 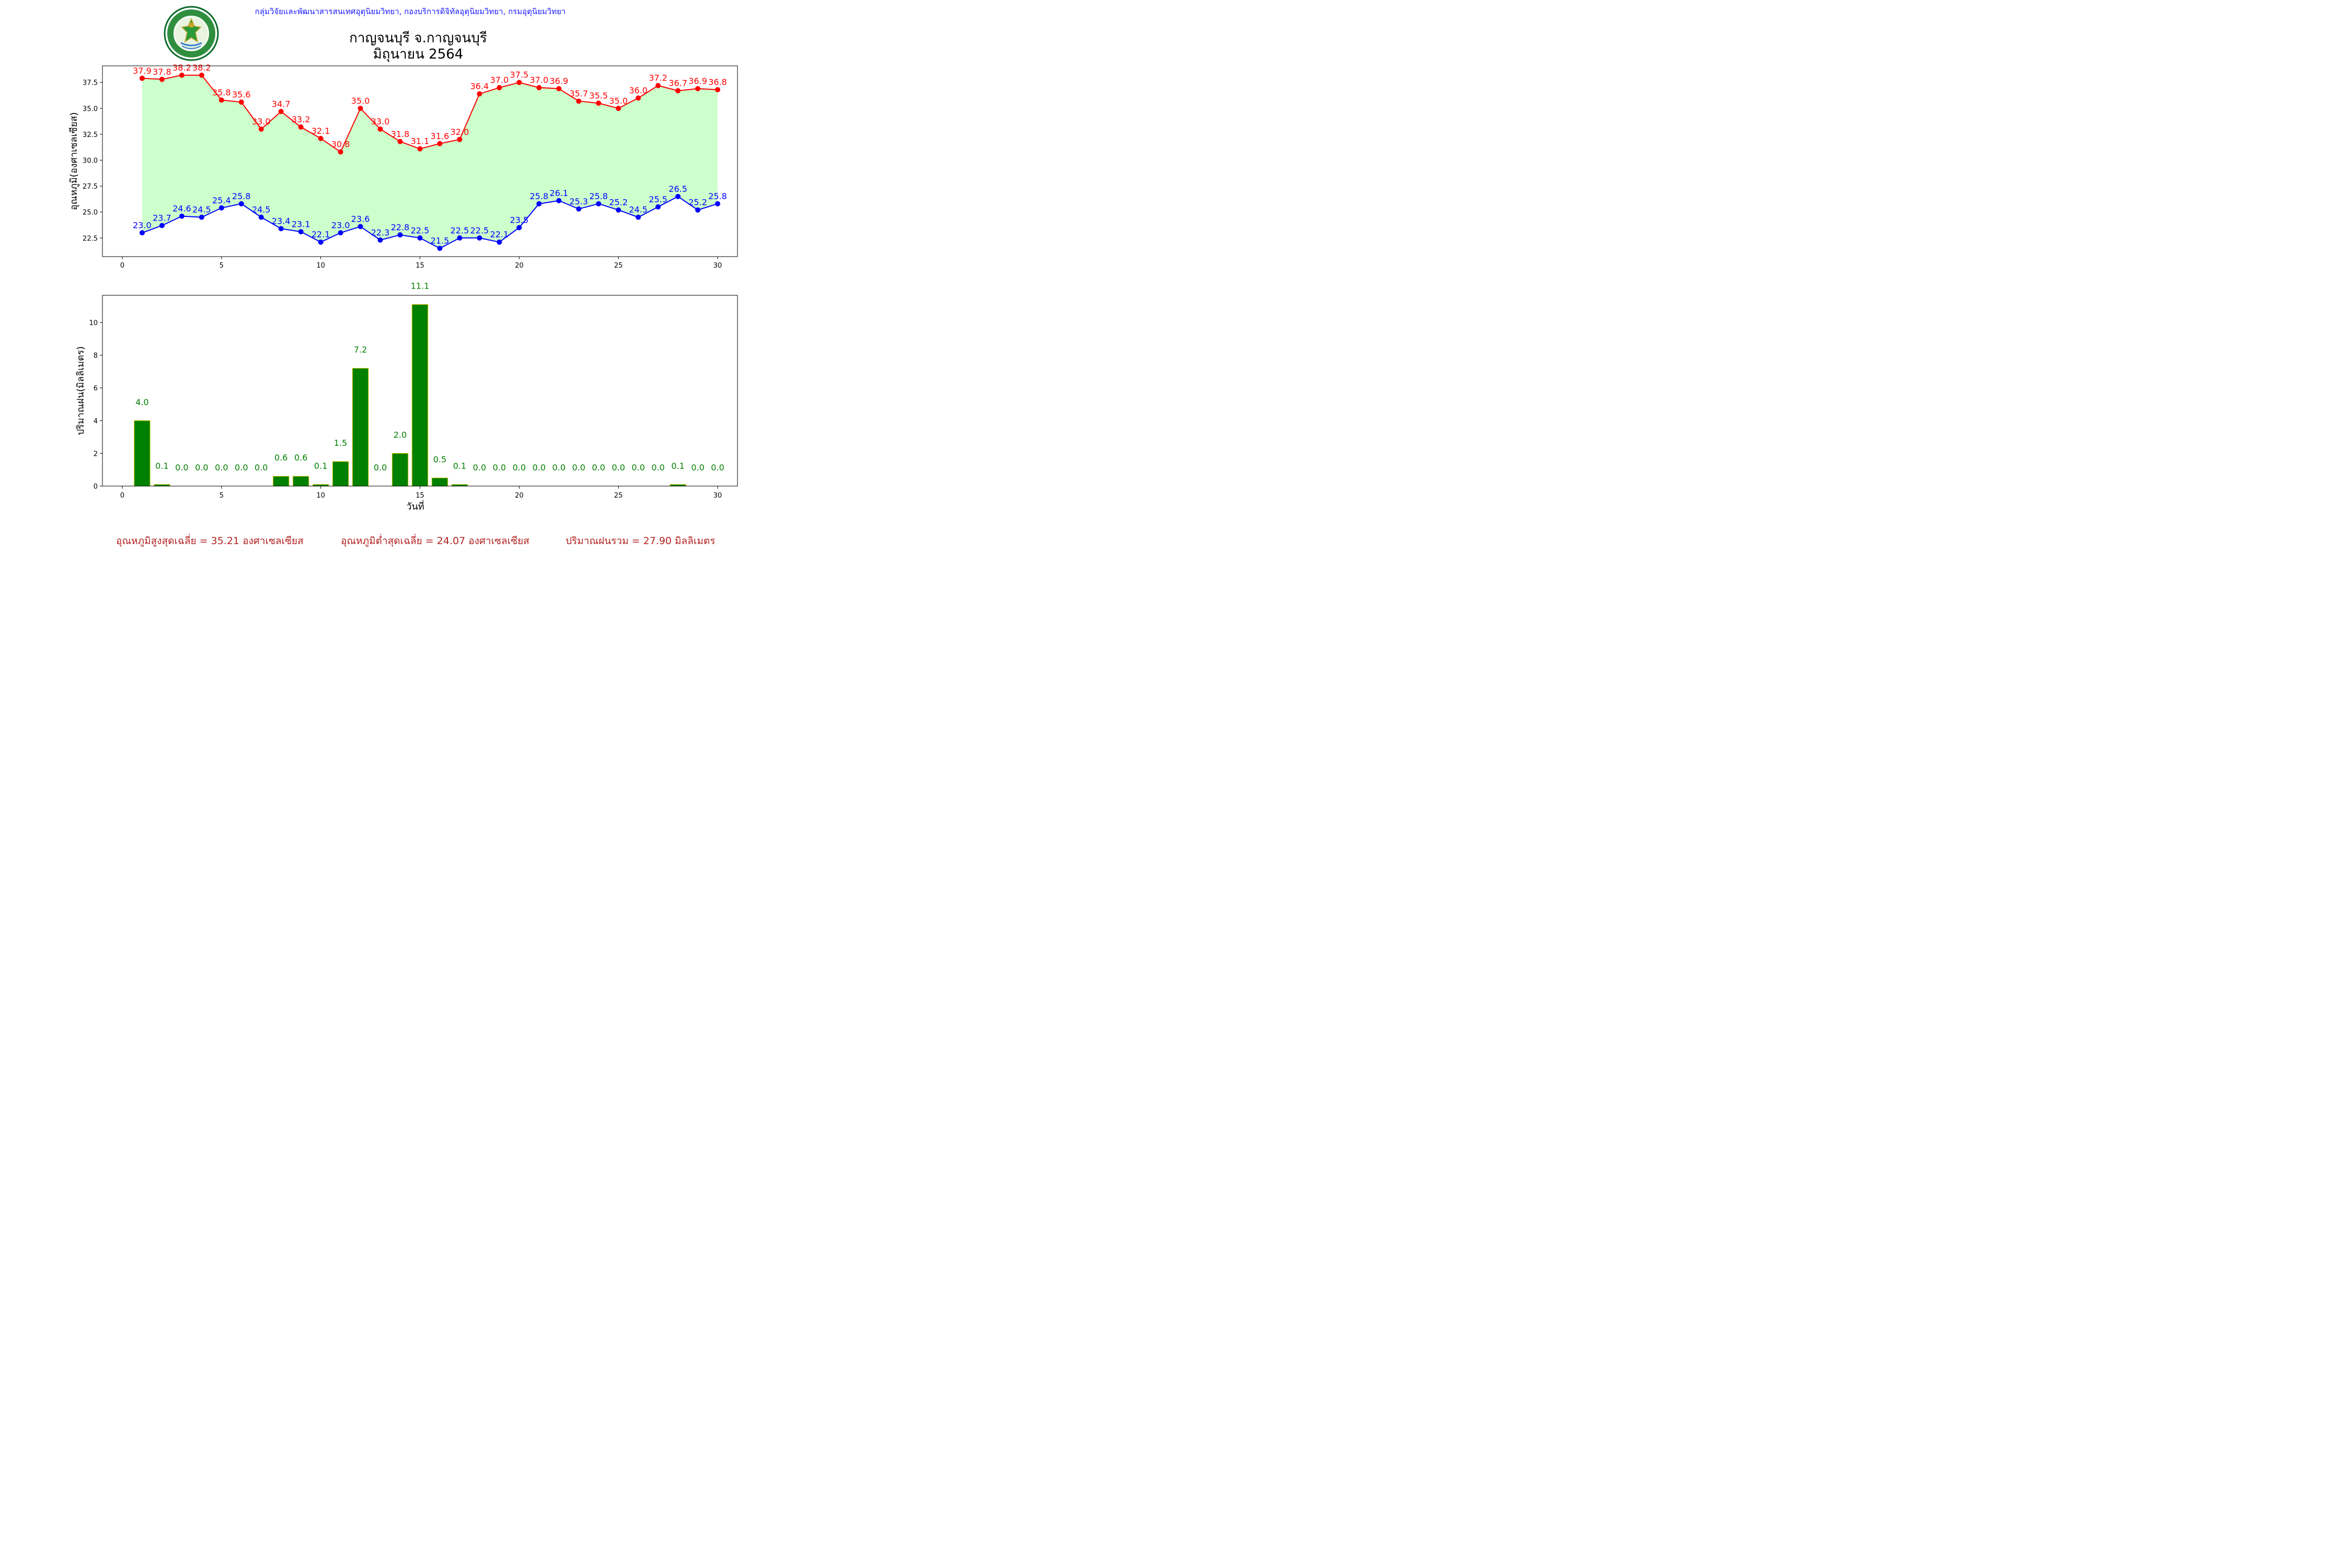 I want to click on rain-bar-label: 7.2, so click(x=360, y=350).